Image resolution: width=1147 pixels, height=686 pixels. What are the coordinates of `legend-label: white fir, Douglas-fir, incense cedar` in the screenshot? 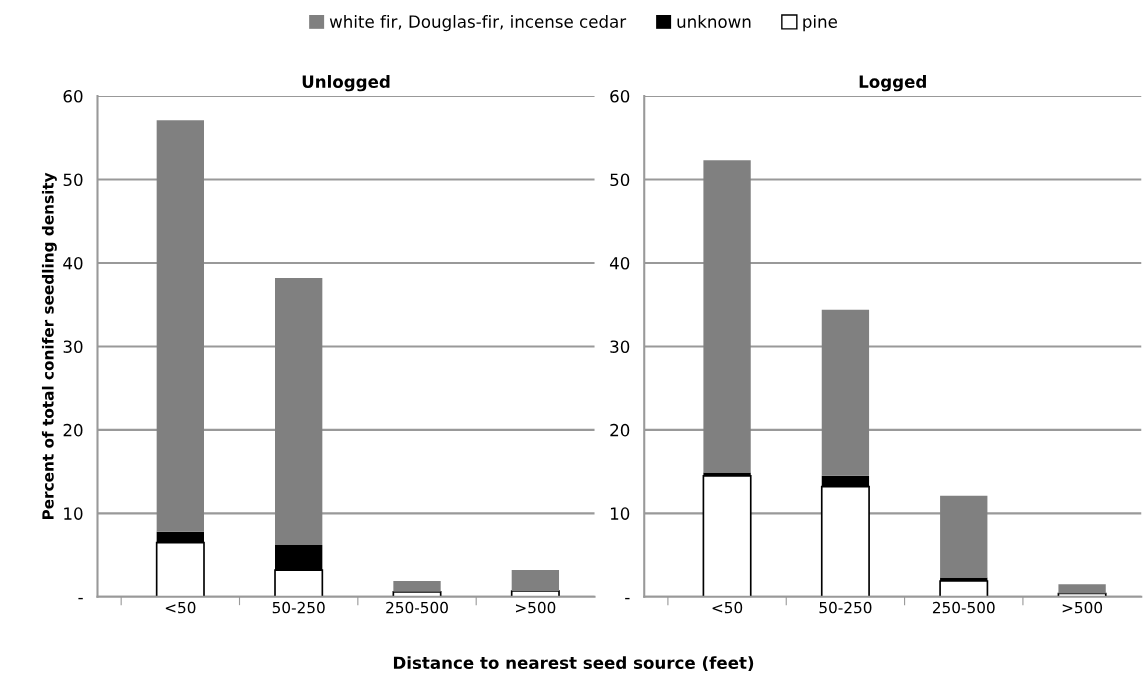 It's located at (478, 23).